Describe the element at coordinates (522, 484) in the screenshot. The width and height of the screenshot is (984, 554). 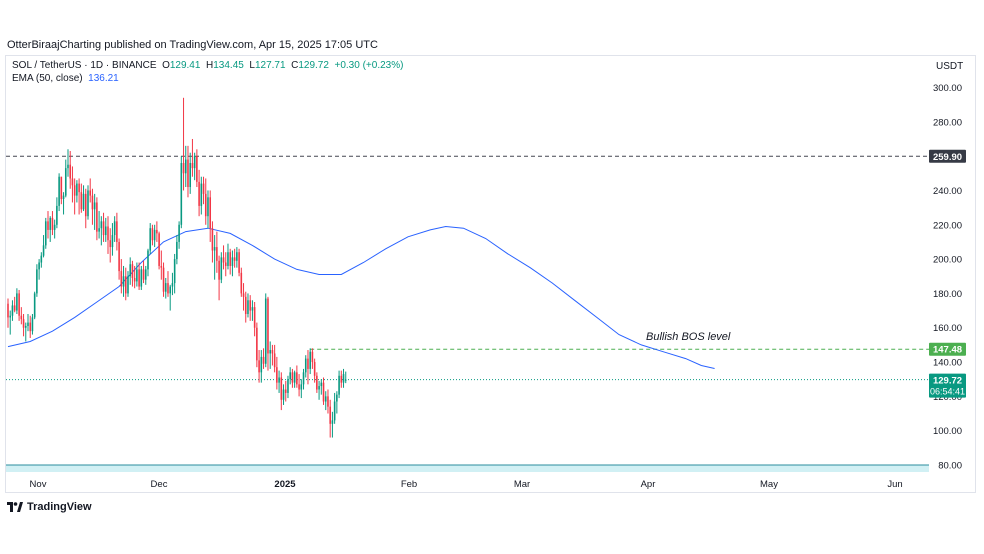
I see `x-tick-label: Mar` at that location.